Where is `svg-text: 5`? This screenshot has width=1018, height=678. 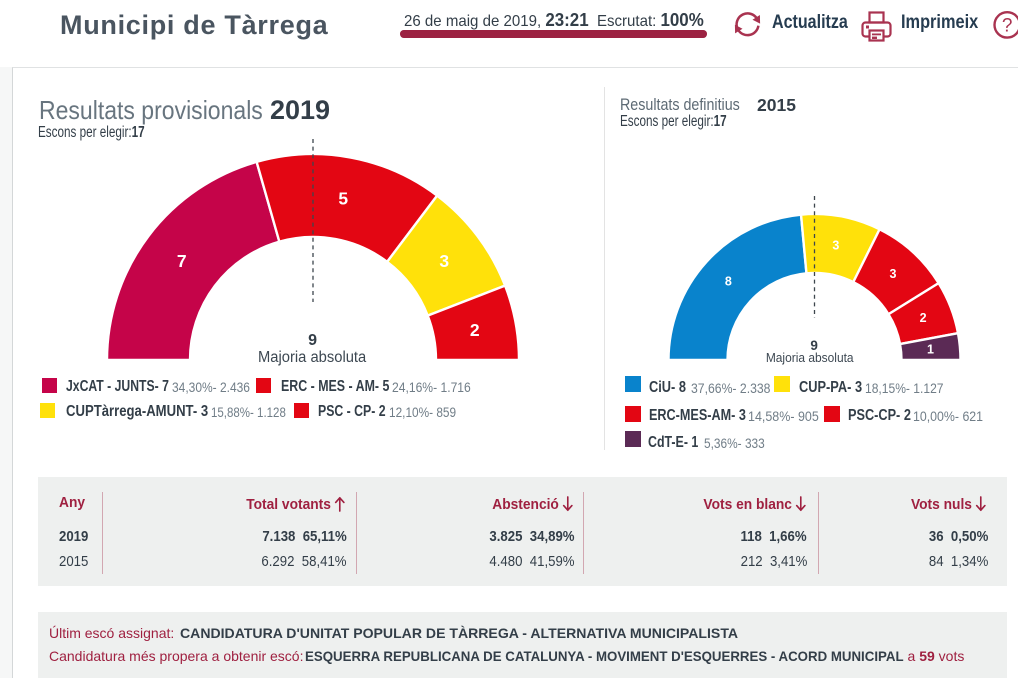
svg-text: 5 is located at coordinates (343, 198).